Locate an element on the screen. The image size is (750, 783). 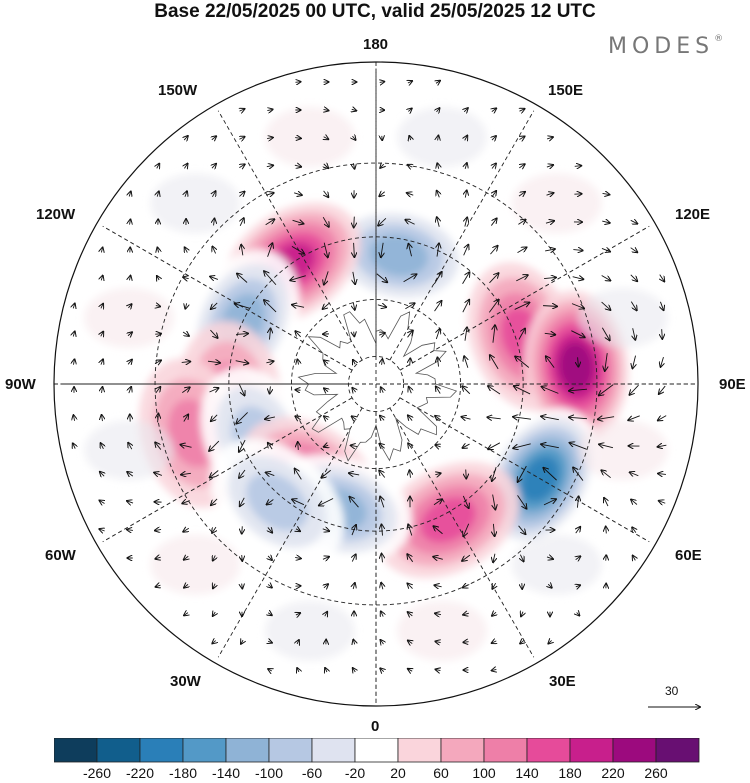
colorbar-tick-label: 20 is located at coordinates (398, 773).